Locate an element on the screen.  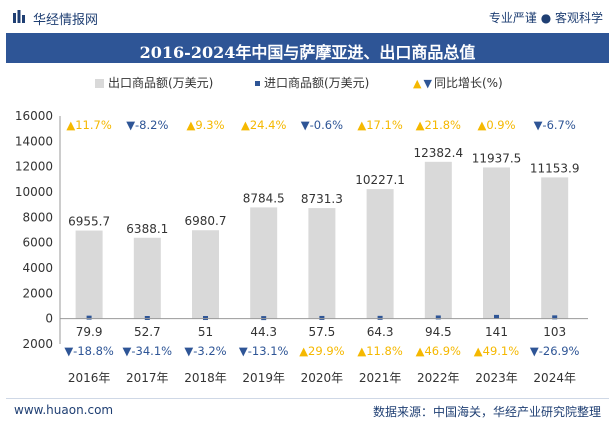
y-tick-label: 10000 is located at coordinates (34, 192).